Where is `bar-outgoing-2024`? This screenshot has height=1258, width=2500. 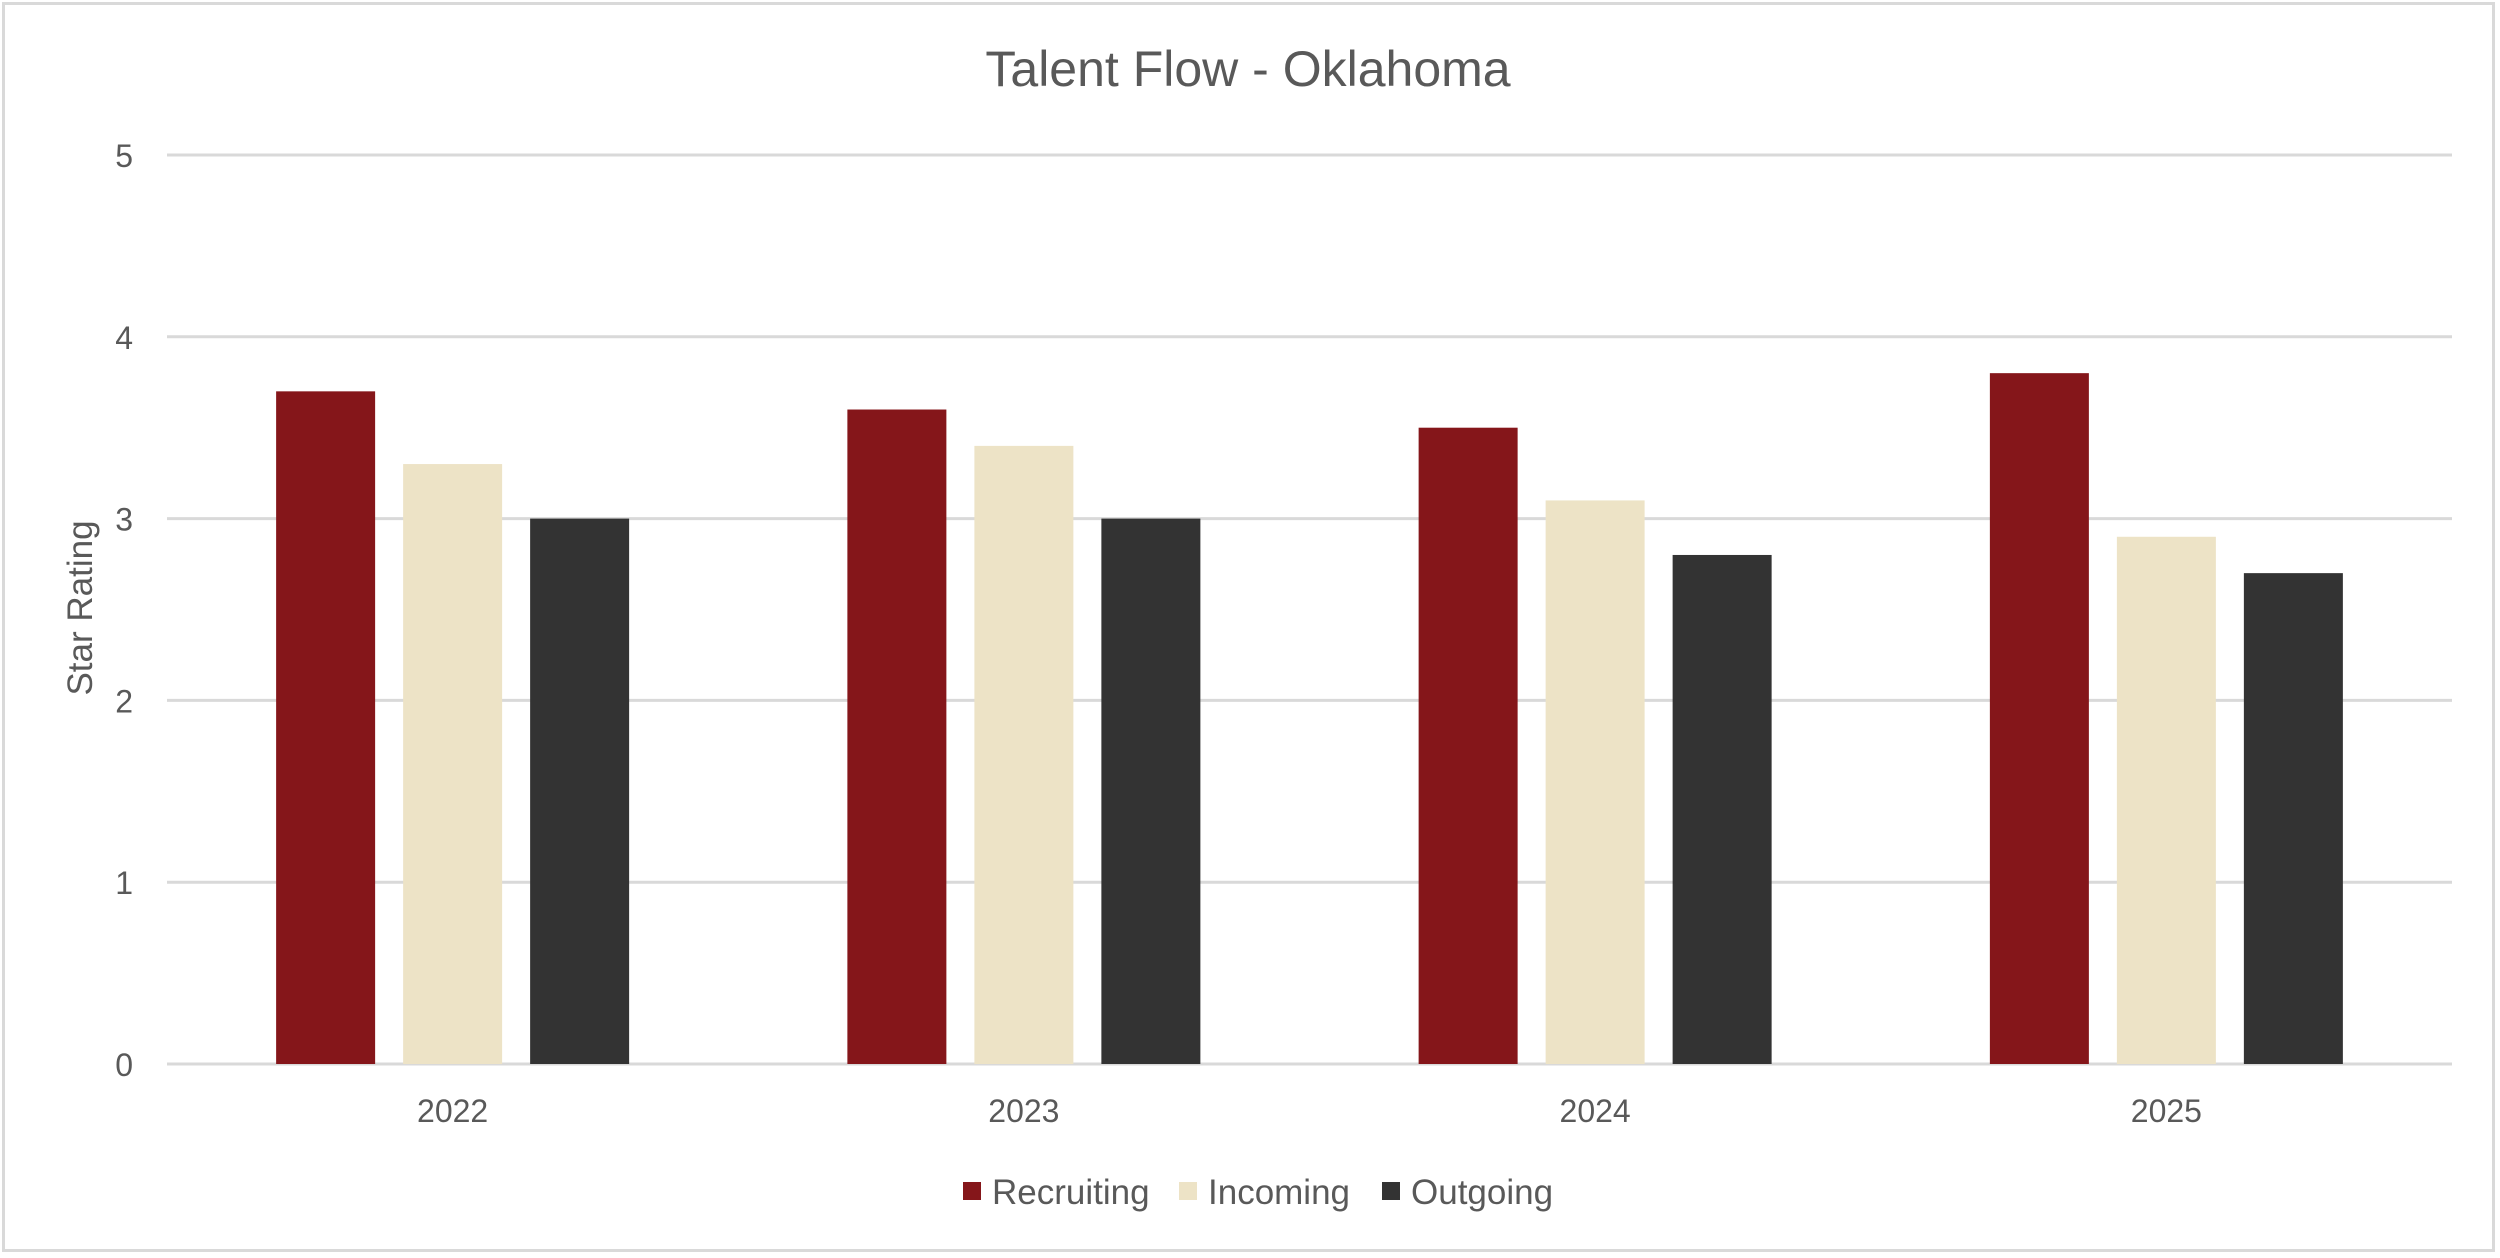 bar-outgoing-2024 is located at coordinates (1722, 809).